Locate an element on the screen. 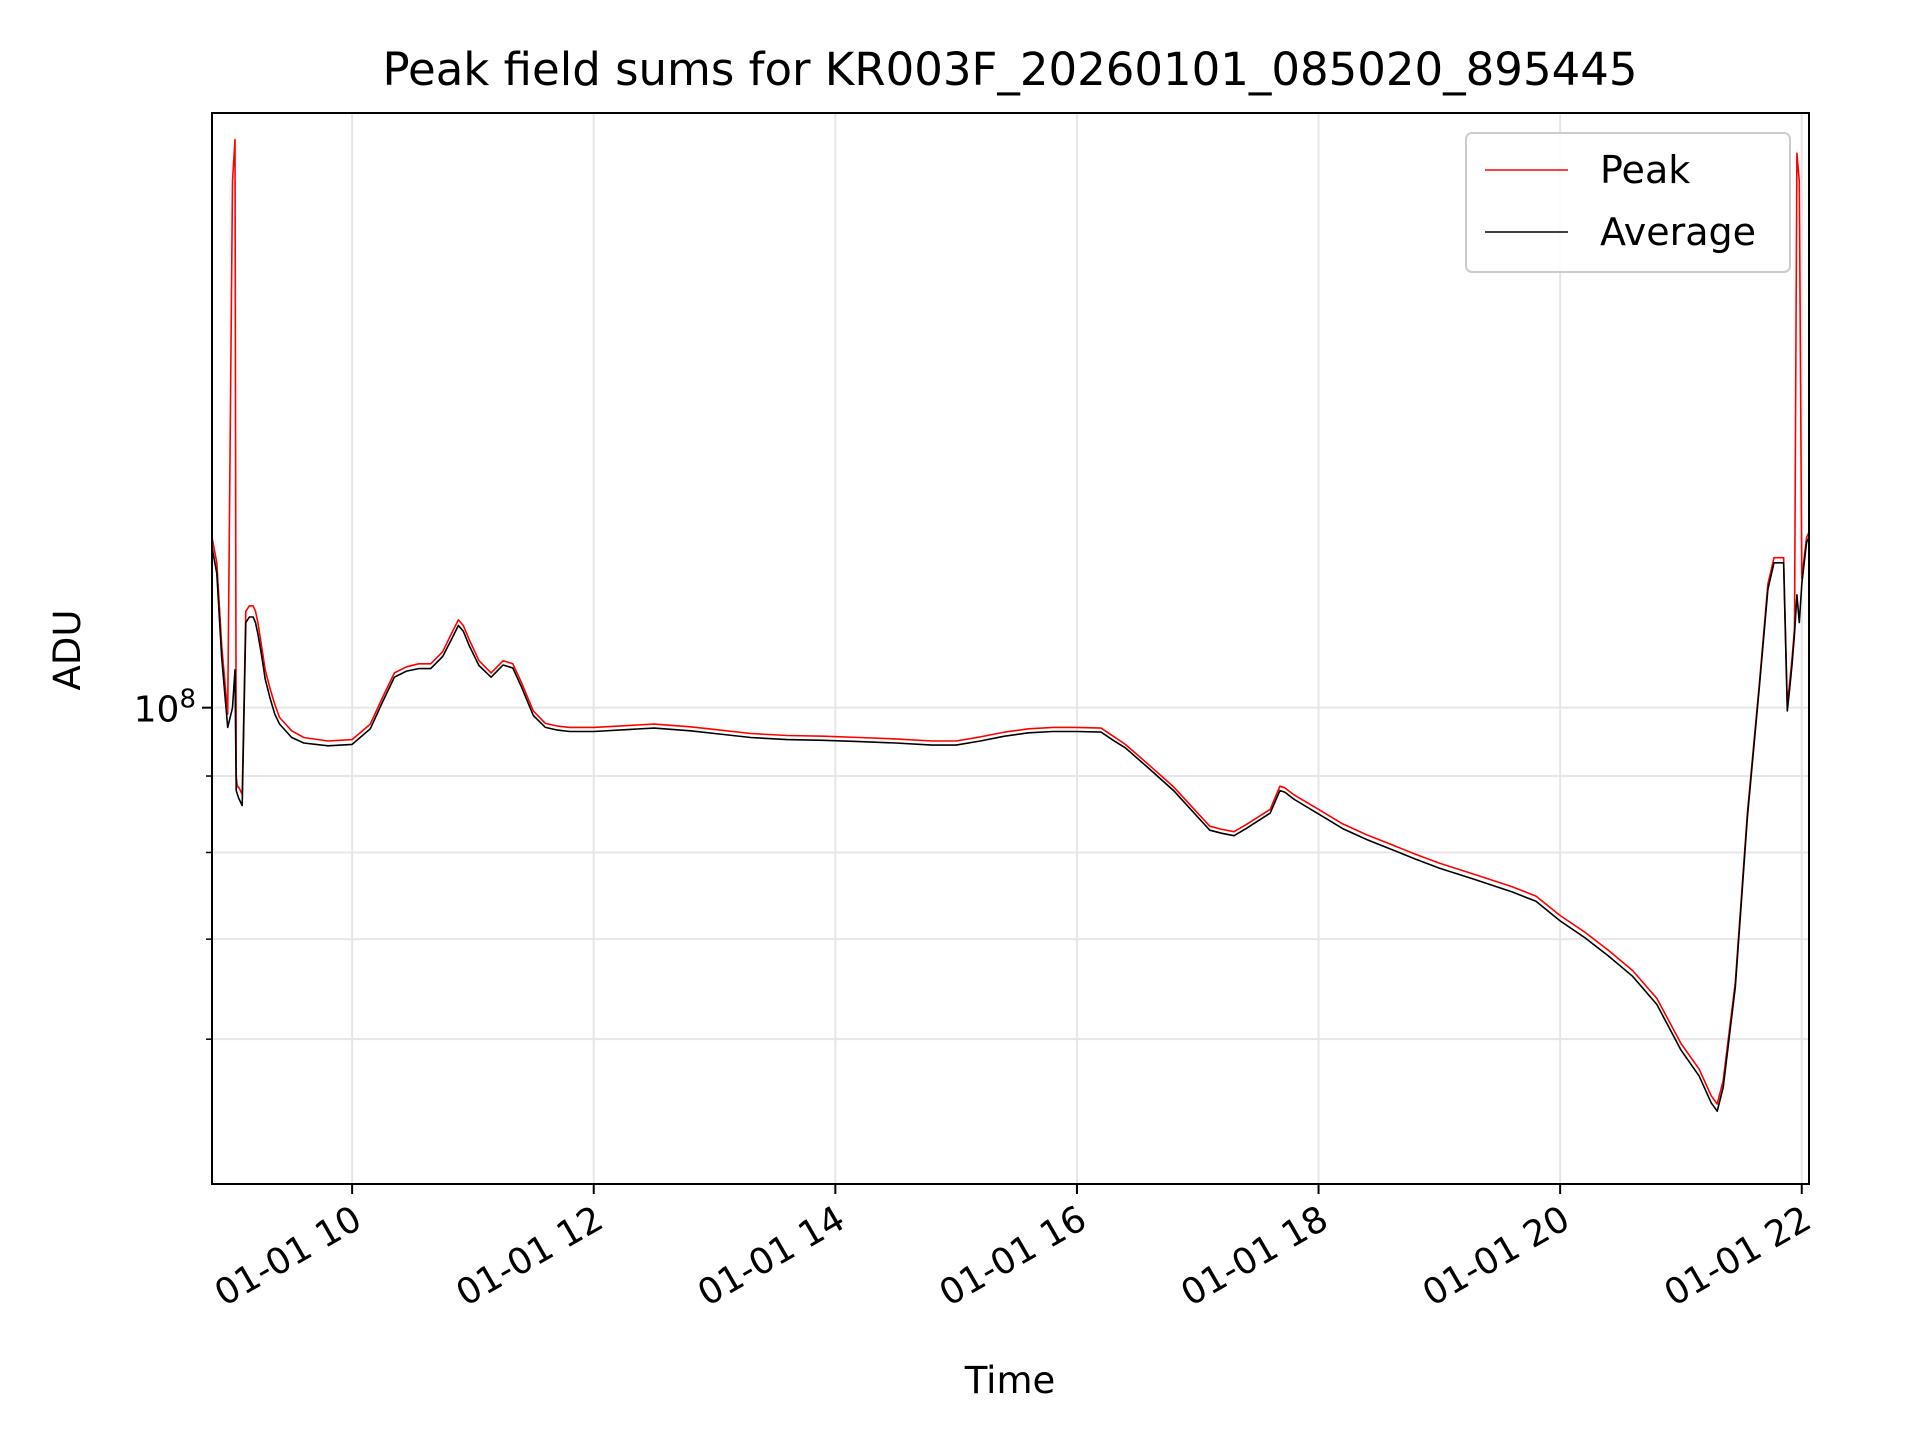  y-axis-ticks: 108 is located at coordinates (173, 862).